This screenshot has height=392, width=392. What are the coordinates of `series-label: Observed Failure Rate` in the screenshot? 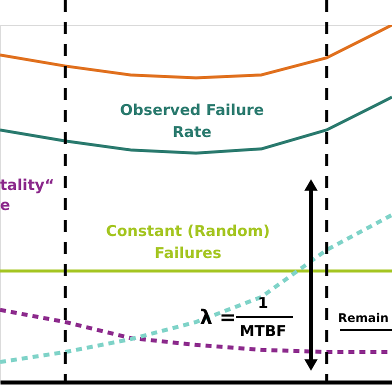 It's located at (192, 121).